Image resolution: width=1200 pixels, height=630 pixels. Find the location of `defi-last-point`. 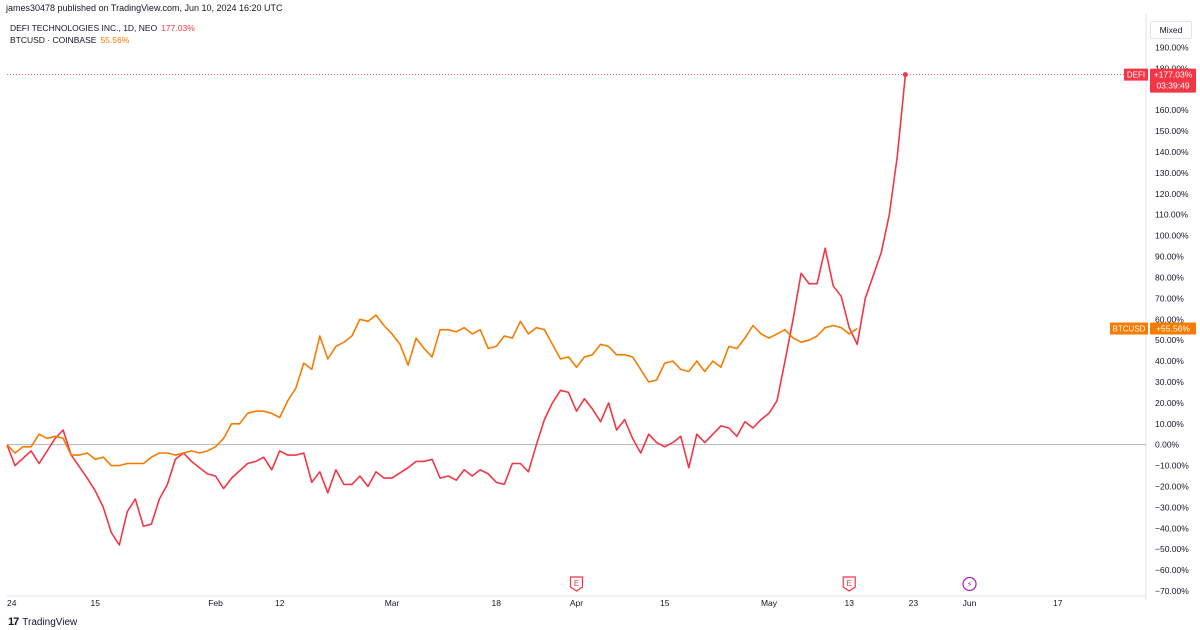

defi-last-point is located at coordinates (905, 75).